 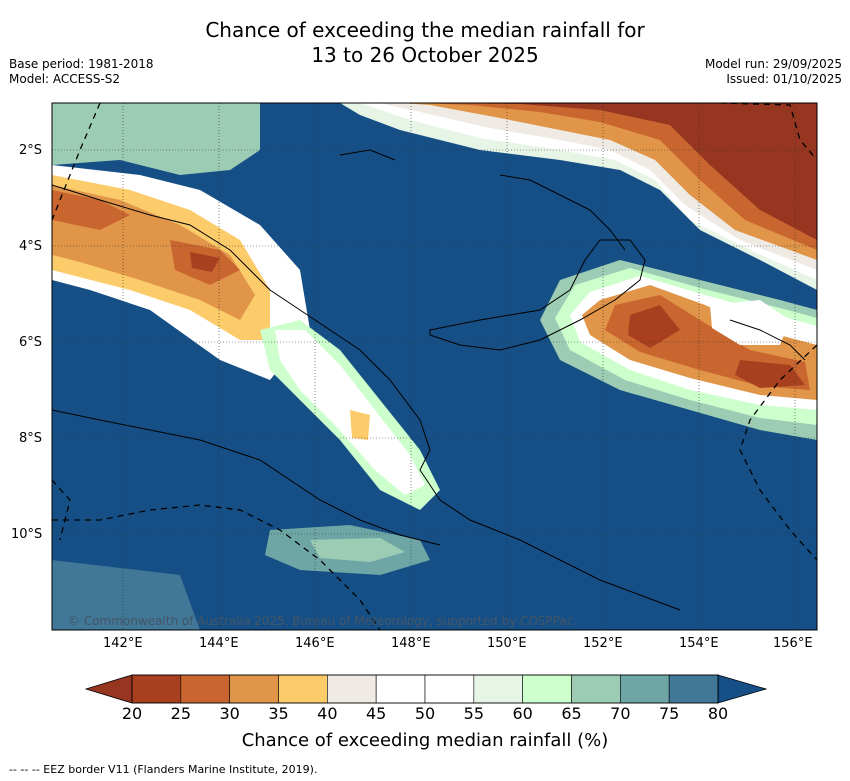 What do you see at coordinates (522, 713) in the screenshot?
I see `colorbar-tick-label: 60` at bounding box center [522, 713].